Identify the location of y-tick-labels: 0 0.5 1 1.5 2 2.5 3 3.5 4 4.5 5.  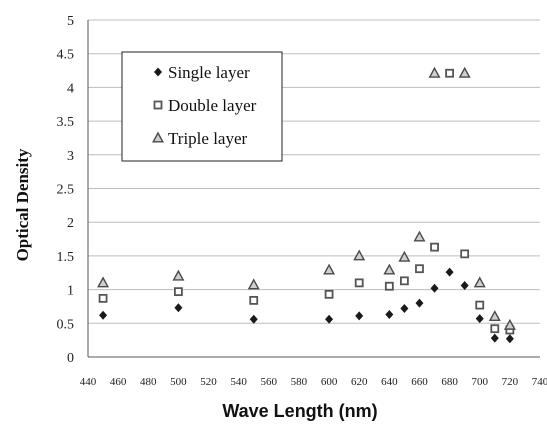
(66, 190).